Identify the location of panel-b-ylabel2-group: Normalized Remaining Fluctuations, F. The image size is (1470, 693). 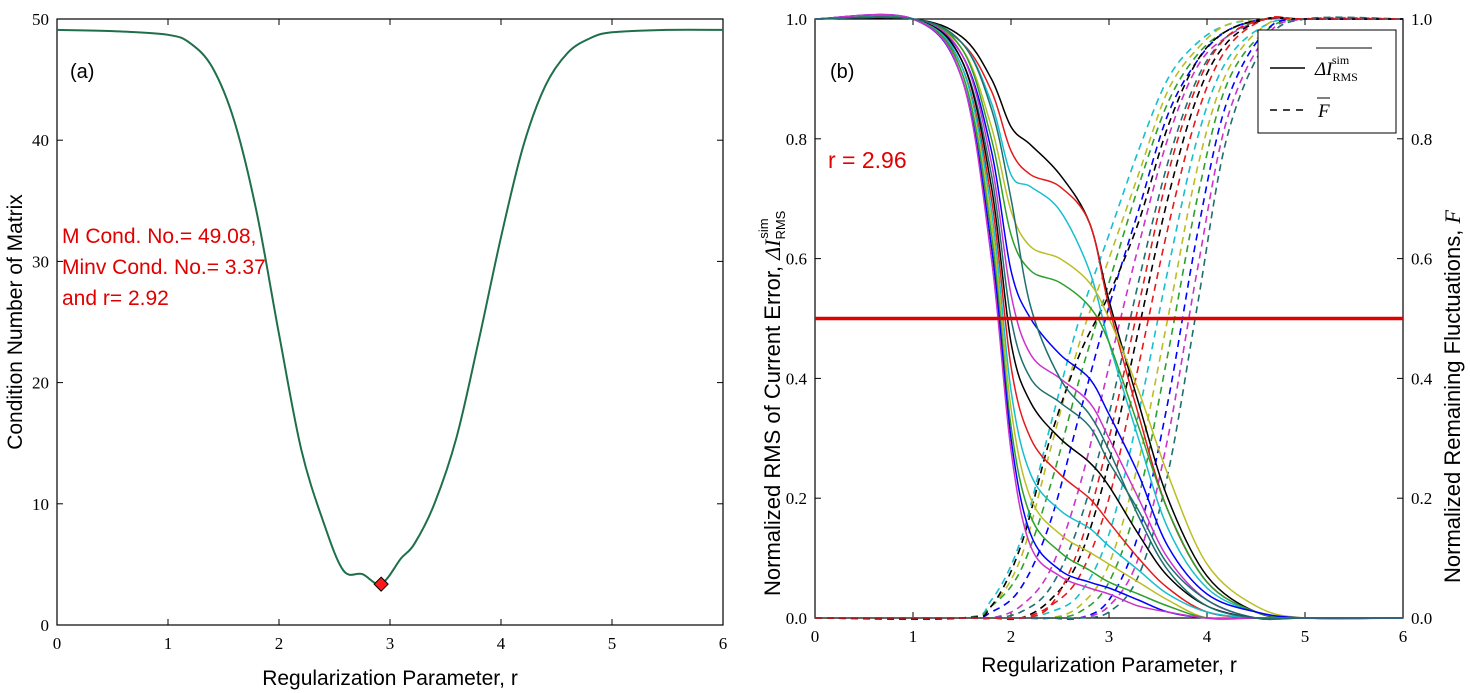
(1452, 397).